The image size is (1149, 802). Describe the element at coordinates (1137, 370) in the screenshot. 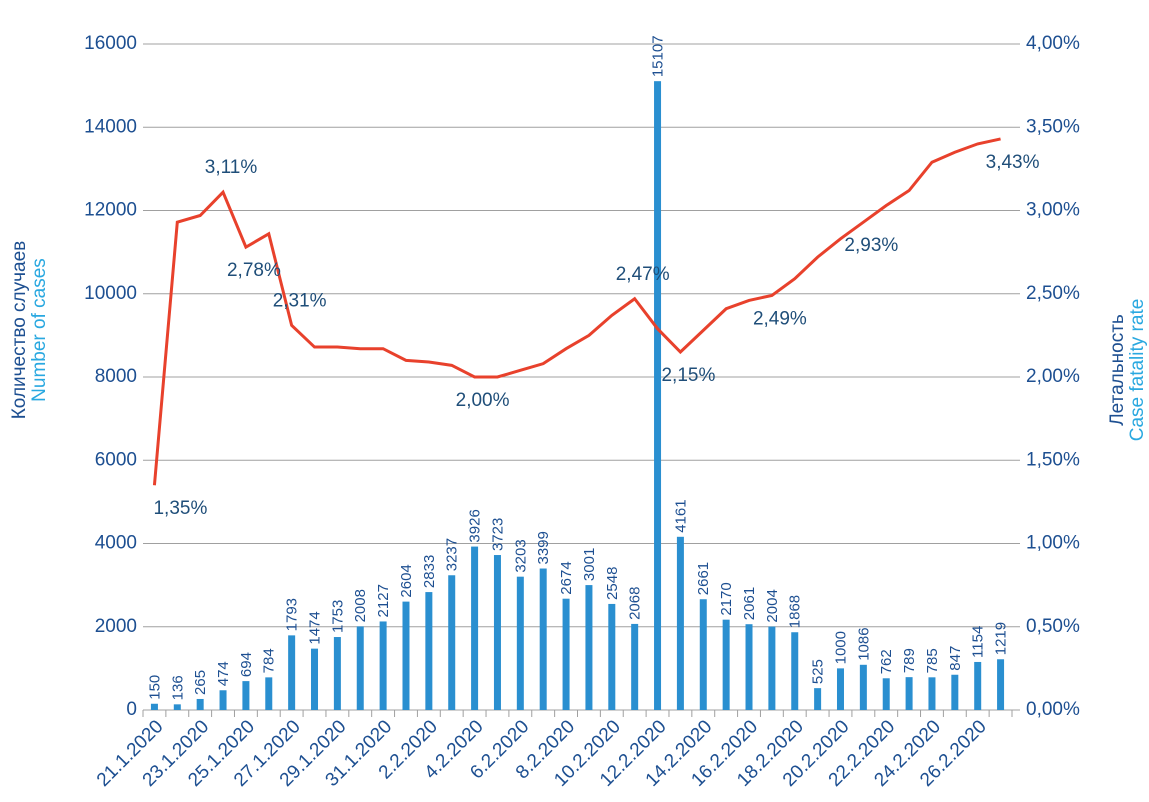

I see `y2-axis-title-en: Case fatality rate` at that location.